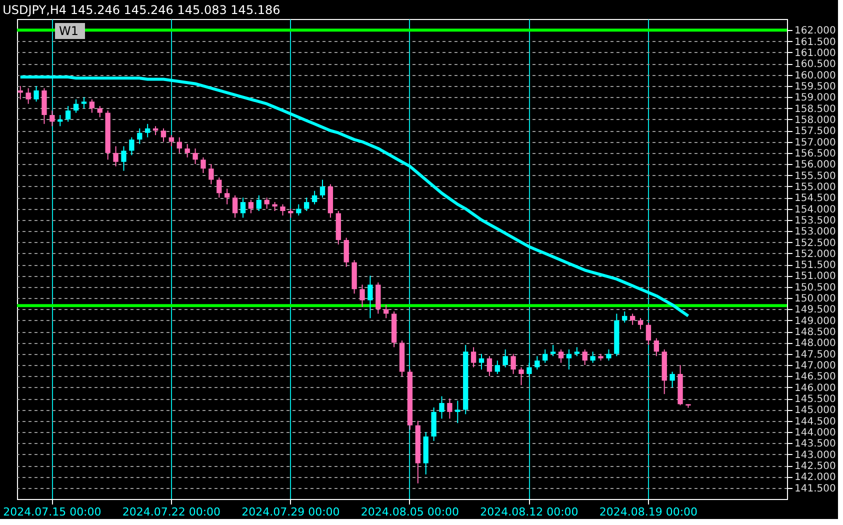 The image size is (843, 525). Describe the element at coordinates (815, 344) in the screenshot. I see `y-tick-label: 148.000` at that location.